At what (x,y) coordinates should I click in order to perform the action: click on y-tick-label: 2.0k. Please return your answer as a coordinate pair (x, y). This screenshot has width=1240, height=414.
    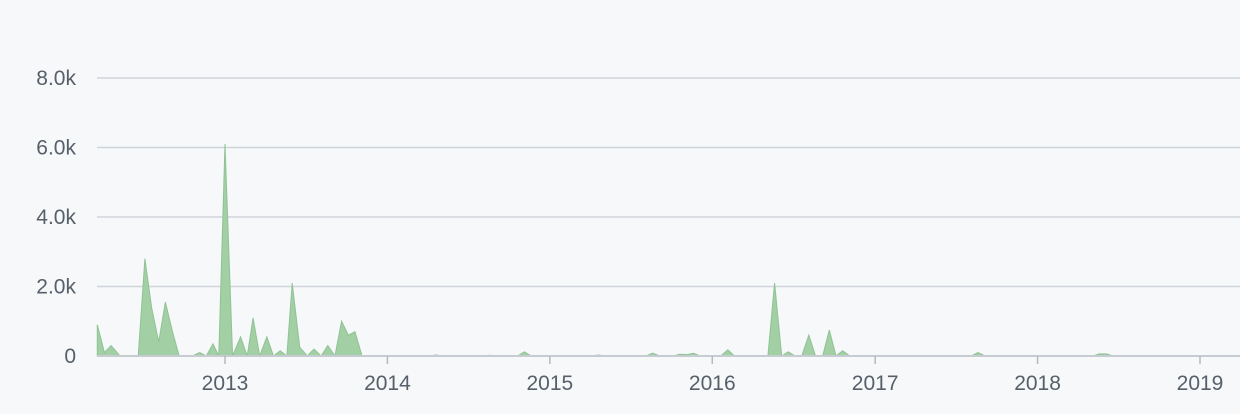
    Looking at the image, I should click on (56, 287).